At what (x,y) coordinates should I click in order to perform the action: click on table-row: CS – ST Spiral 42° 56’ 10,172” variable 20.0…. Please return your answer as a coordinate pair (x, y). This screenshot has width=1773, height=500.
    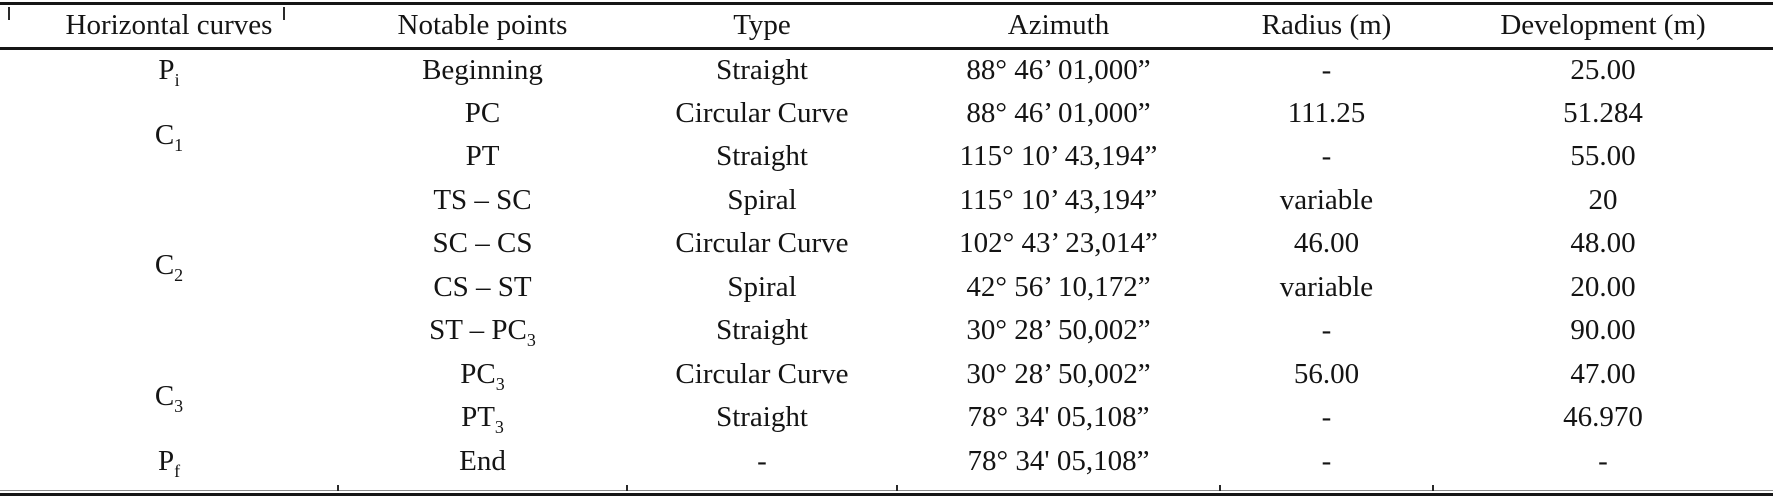
    Looking at the image, I should click on (886, 288).